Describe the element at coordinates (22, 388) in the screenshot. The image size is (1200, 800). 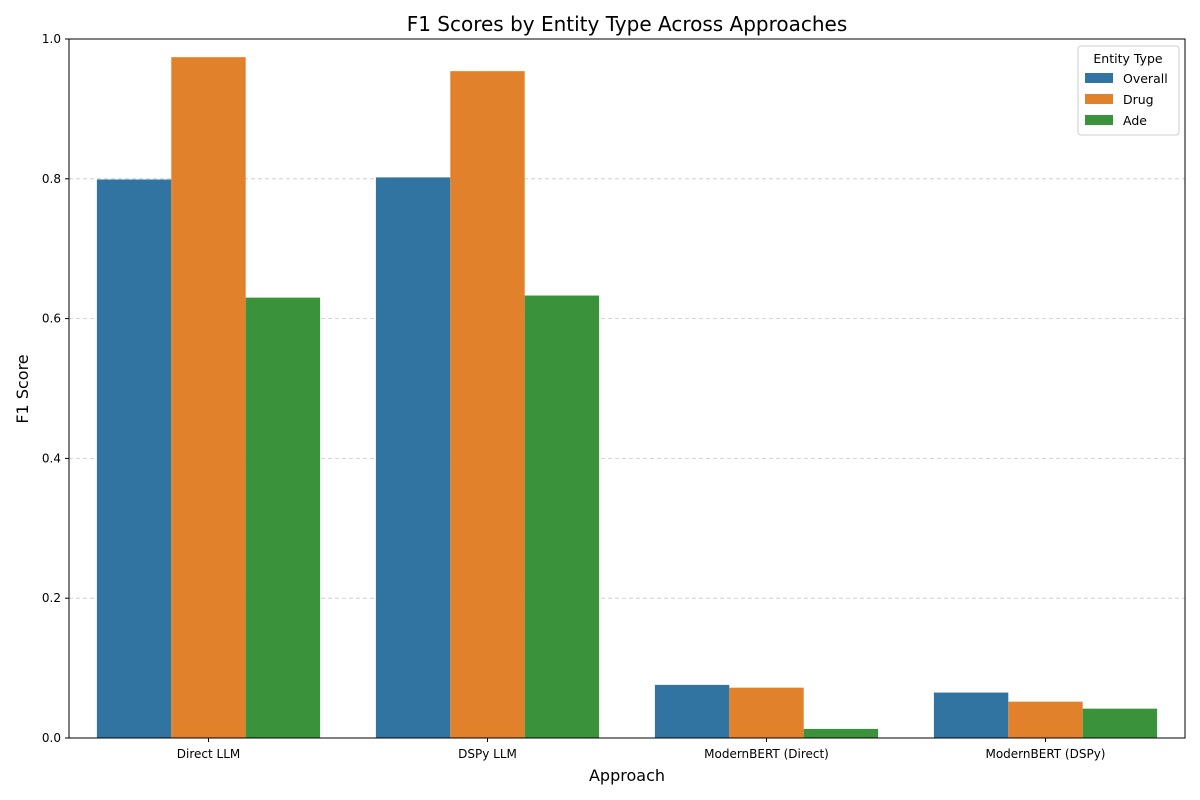
I see `y-axis-title: F1 Score` at that location.